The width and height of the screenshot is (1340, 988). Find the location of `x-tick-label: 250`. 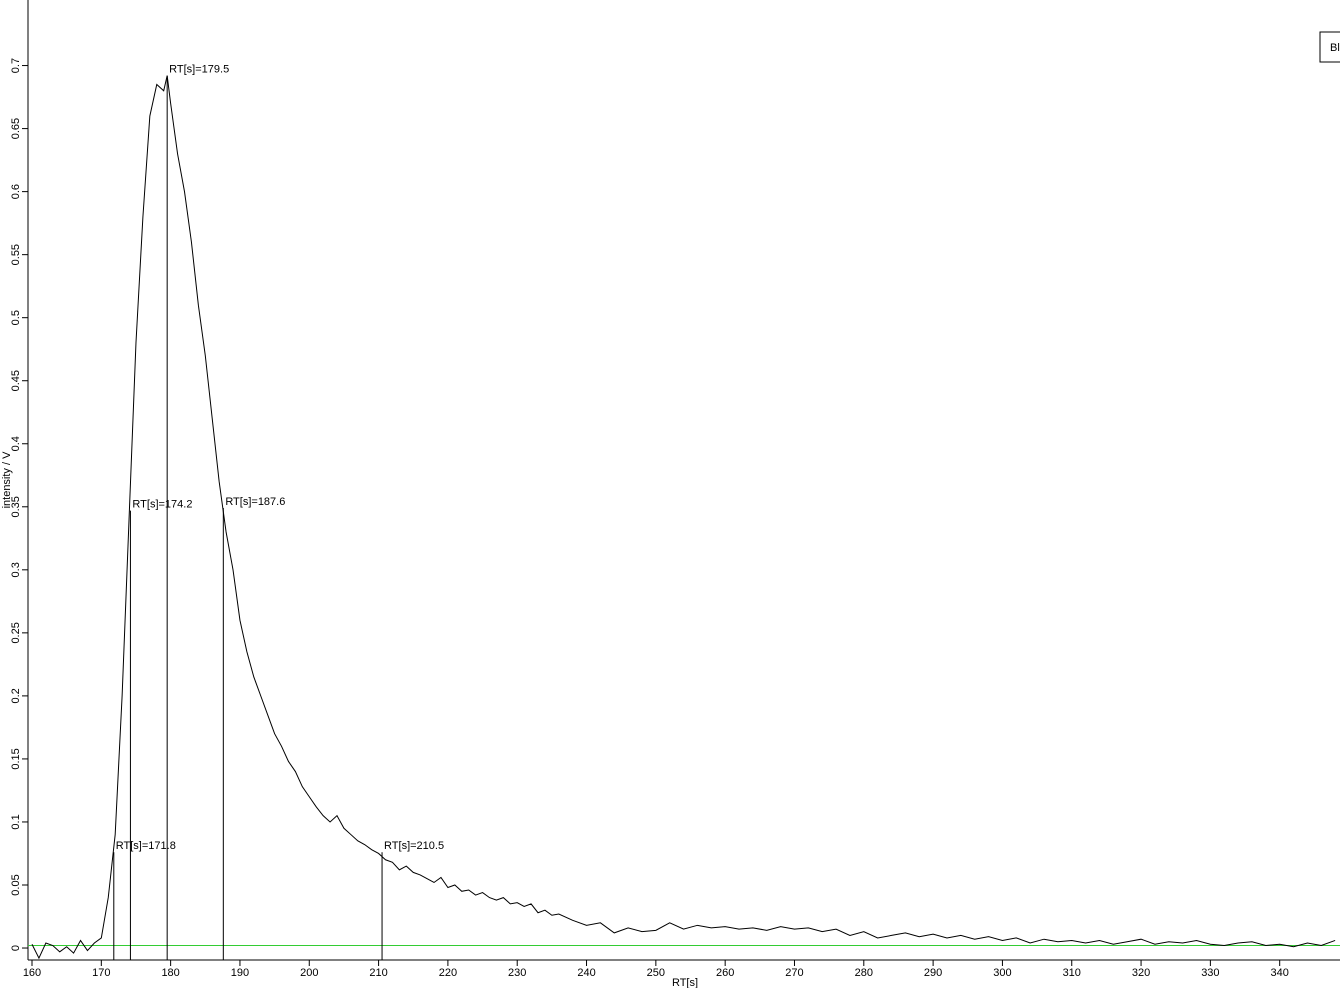

x-tick-label: 250 is located at coordinates (656, 973).